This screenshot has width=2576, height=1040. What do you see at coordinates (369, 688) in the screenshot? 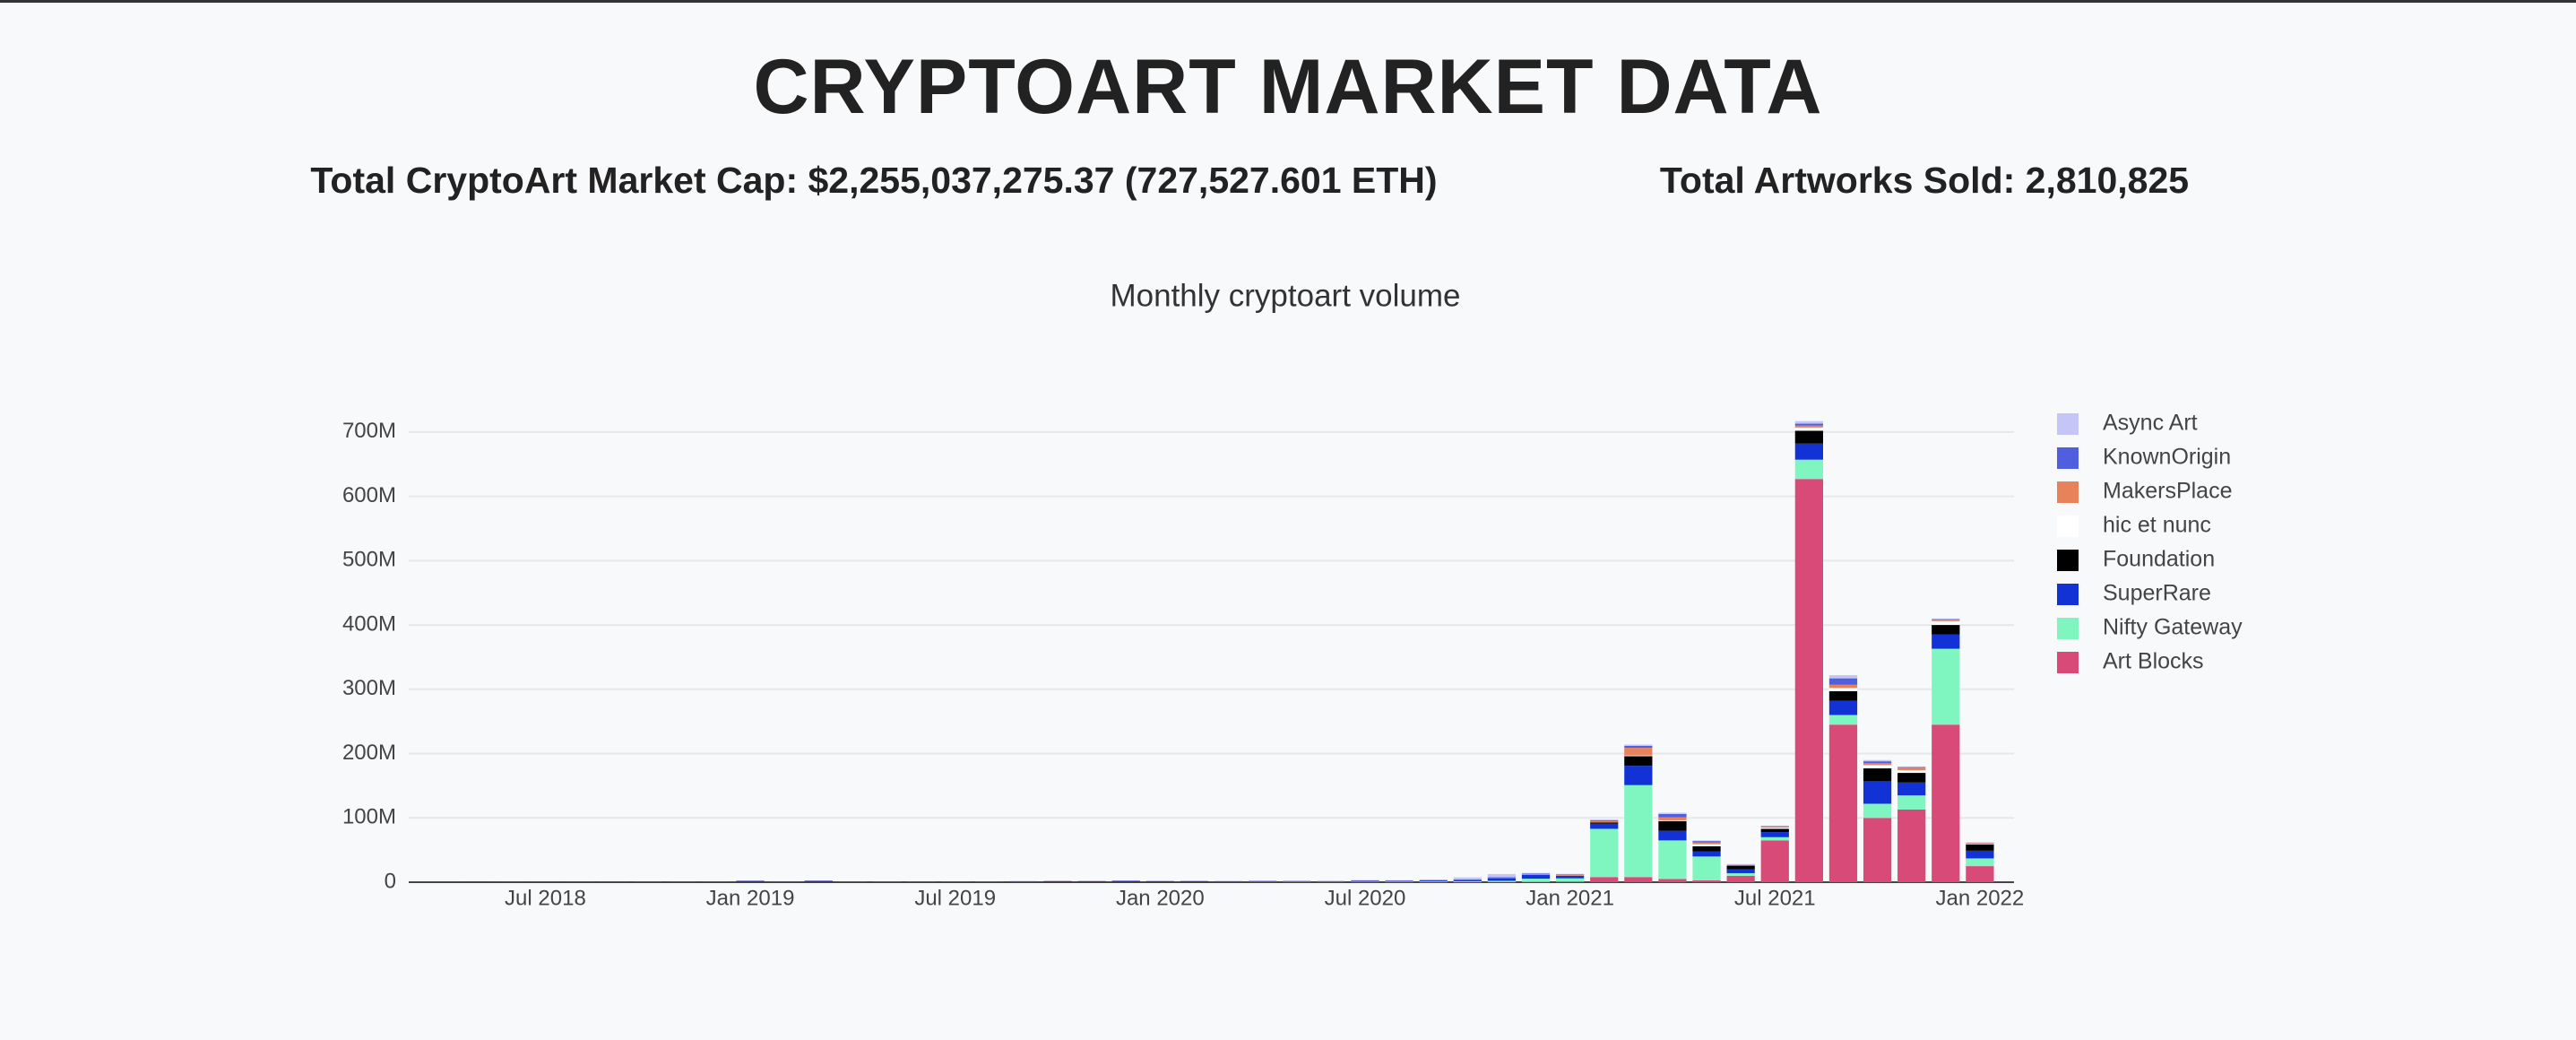
I see `y-tick-label: 300M` at bounding box center [369, 688].